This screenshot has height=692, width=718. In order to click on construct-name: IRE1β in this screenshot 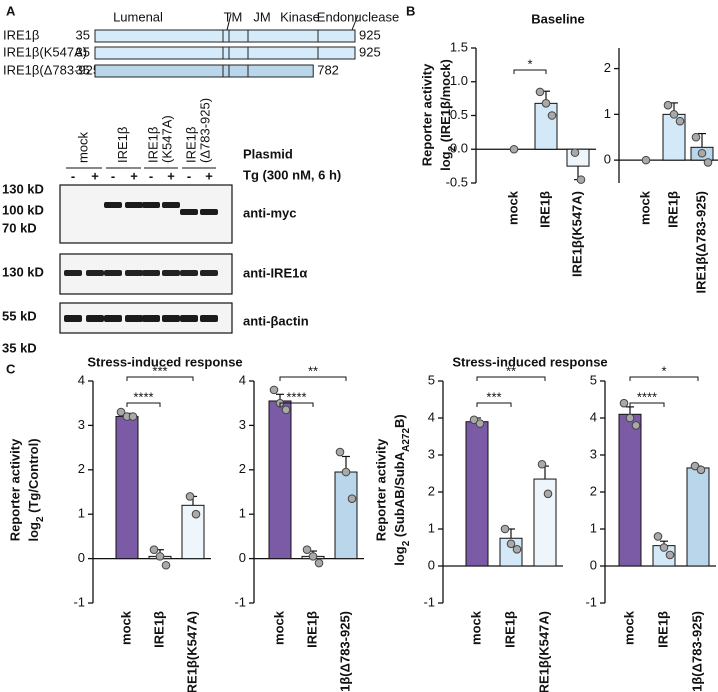, I will do `click(21, 34)`.